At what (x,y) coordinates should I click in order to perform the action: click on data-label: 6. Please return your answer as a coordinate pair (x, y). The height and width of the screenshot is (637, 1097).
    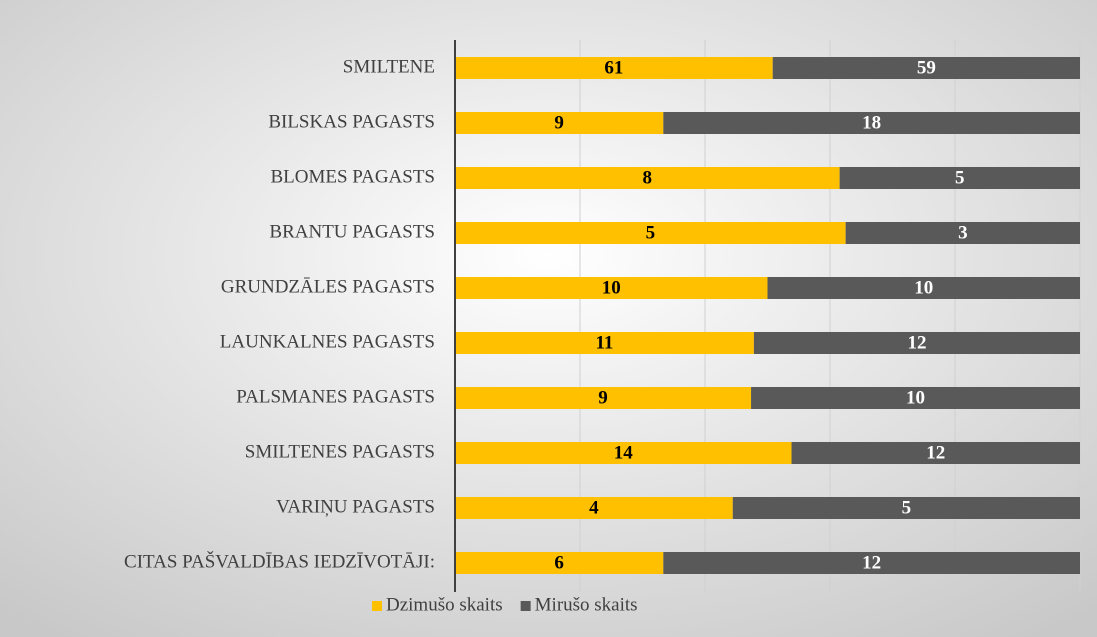
    Looking at the image, I should click on (559, 562).